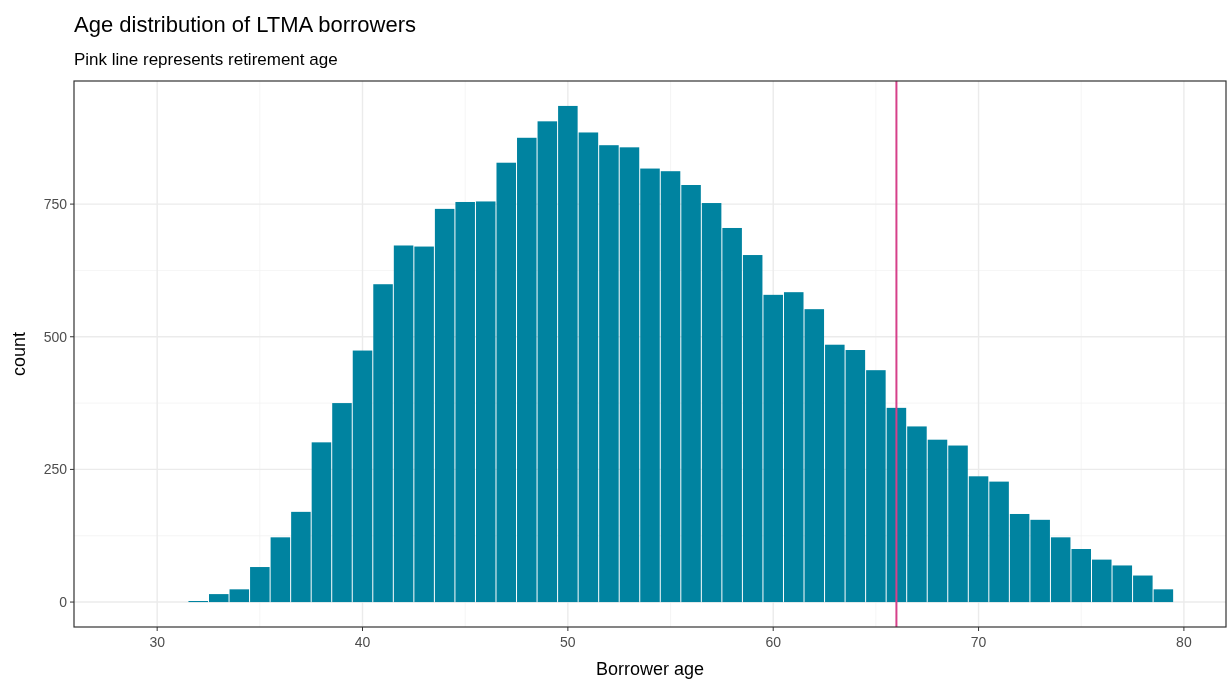 Image resolution: width=1227 pixels, height=679 pixels. I want to click on x-tick-label: 30, so click(157, 642).